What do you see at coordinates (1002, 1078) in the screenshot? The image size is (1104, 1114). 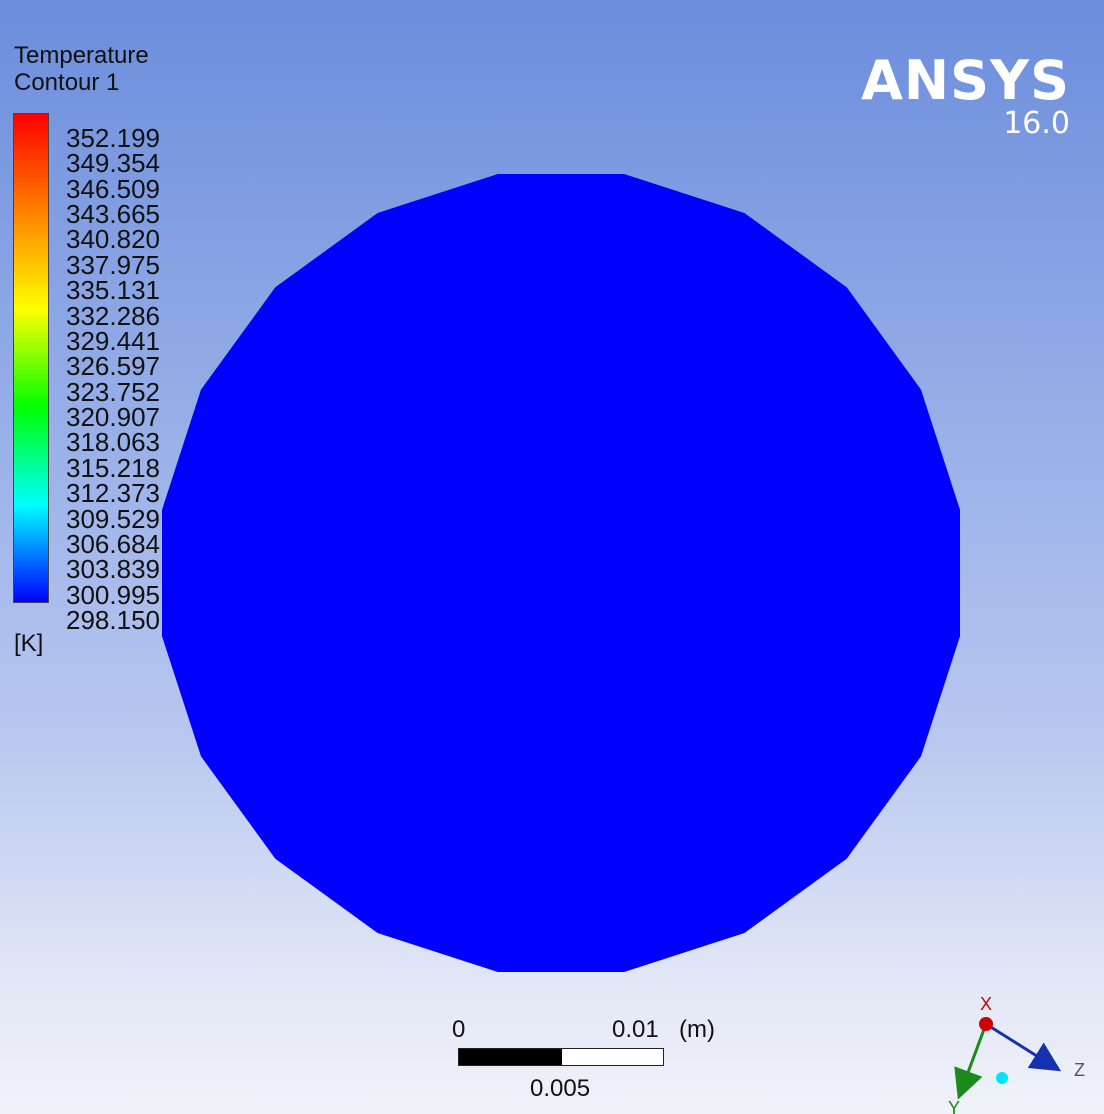 I see `triad-origin-sphere` at bounding box center [1002, 1078].